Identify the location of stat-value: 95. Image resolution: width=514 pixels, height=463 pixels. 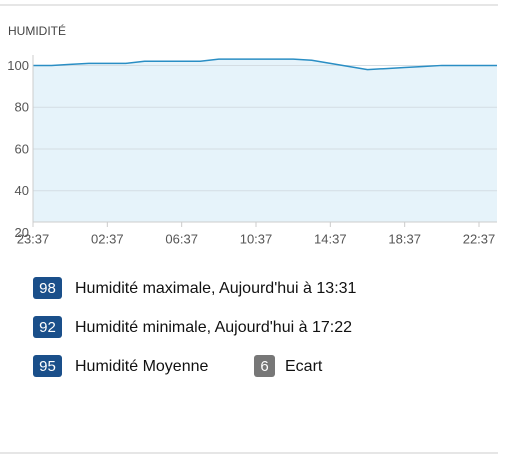
(47, 366).